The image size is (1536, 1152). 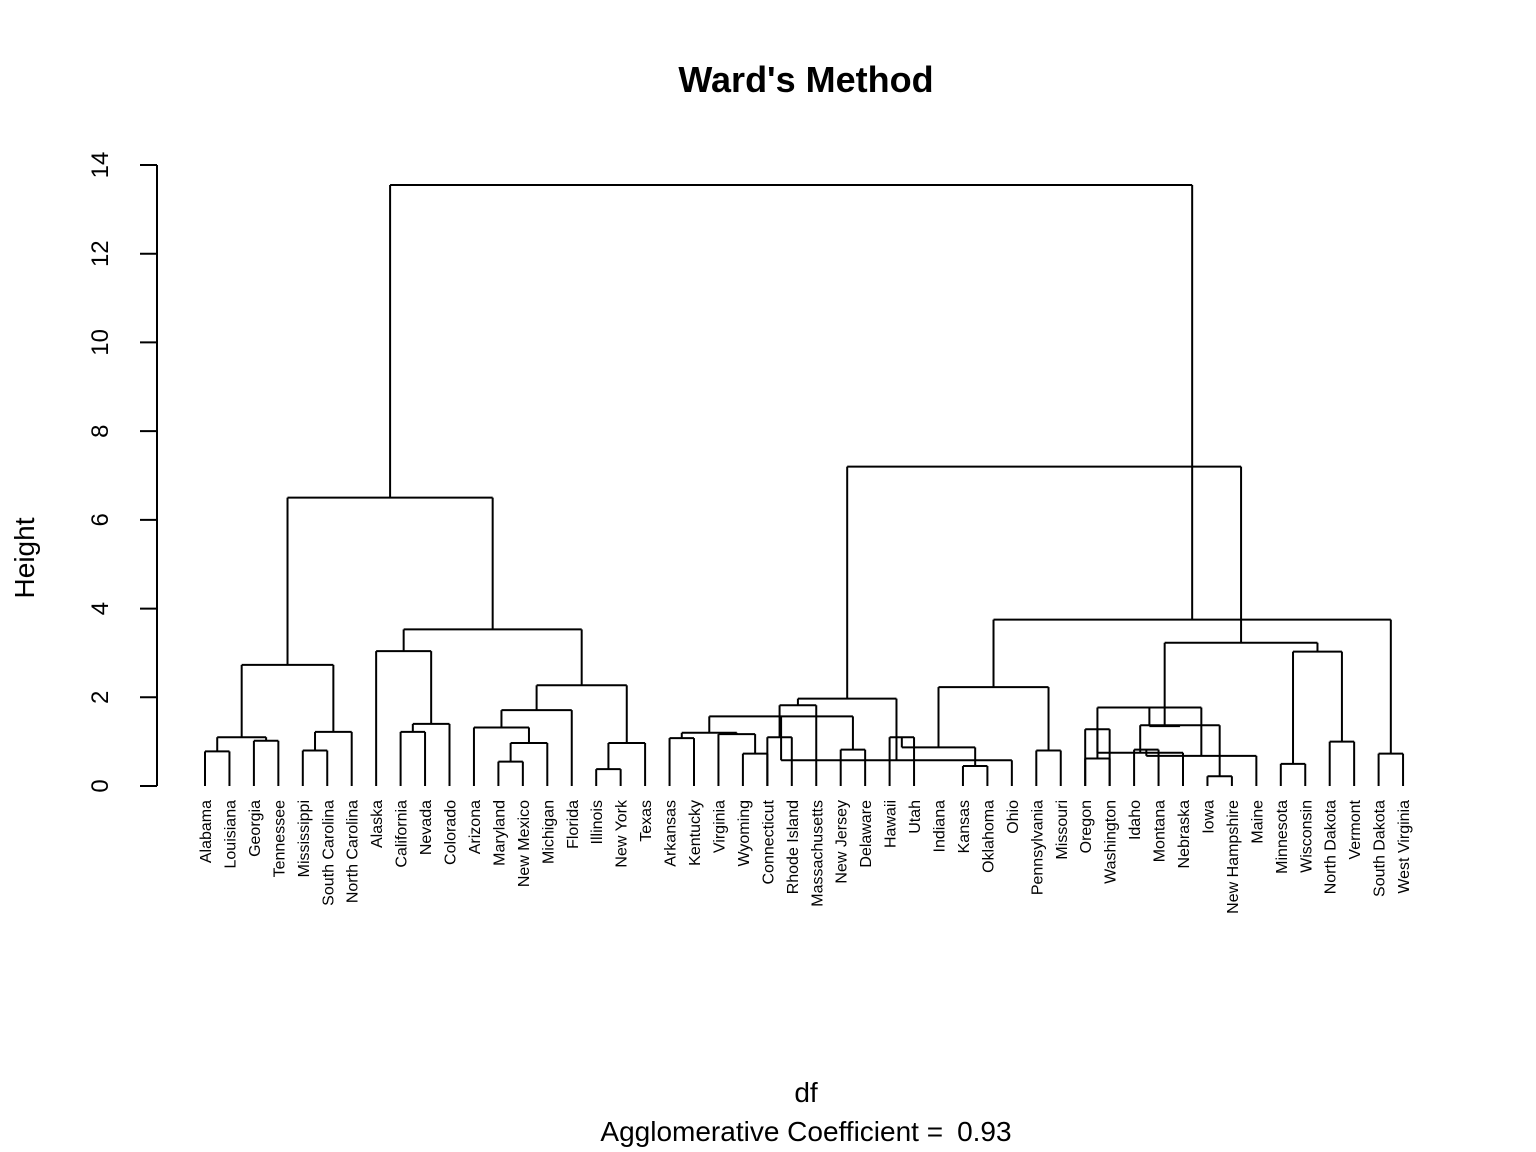 I want to click on leaf-label: Florida, so click(x=573, y=824).